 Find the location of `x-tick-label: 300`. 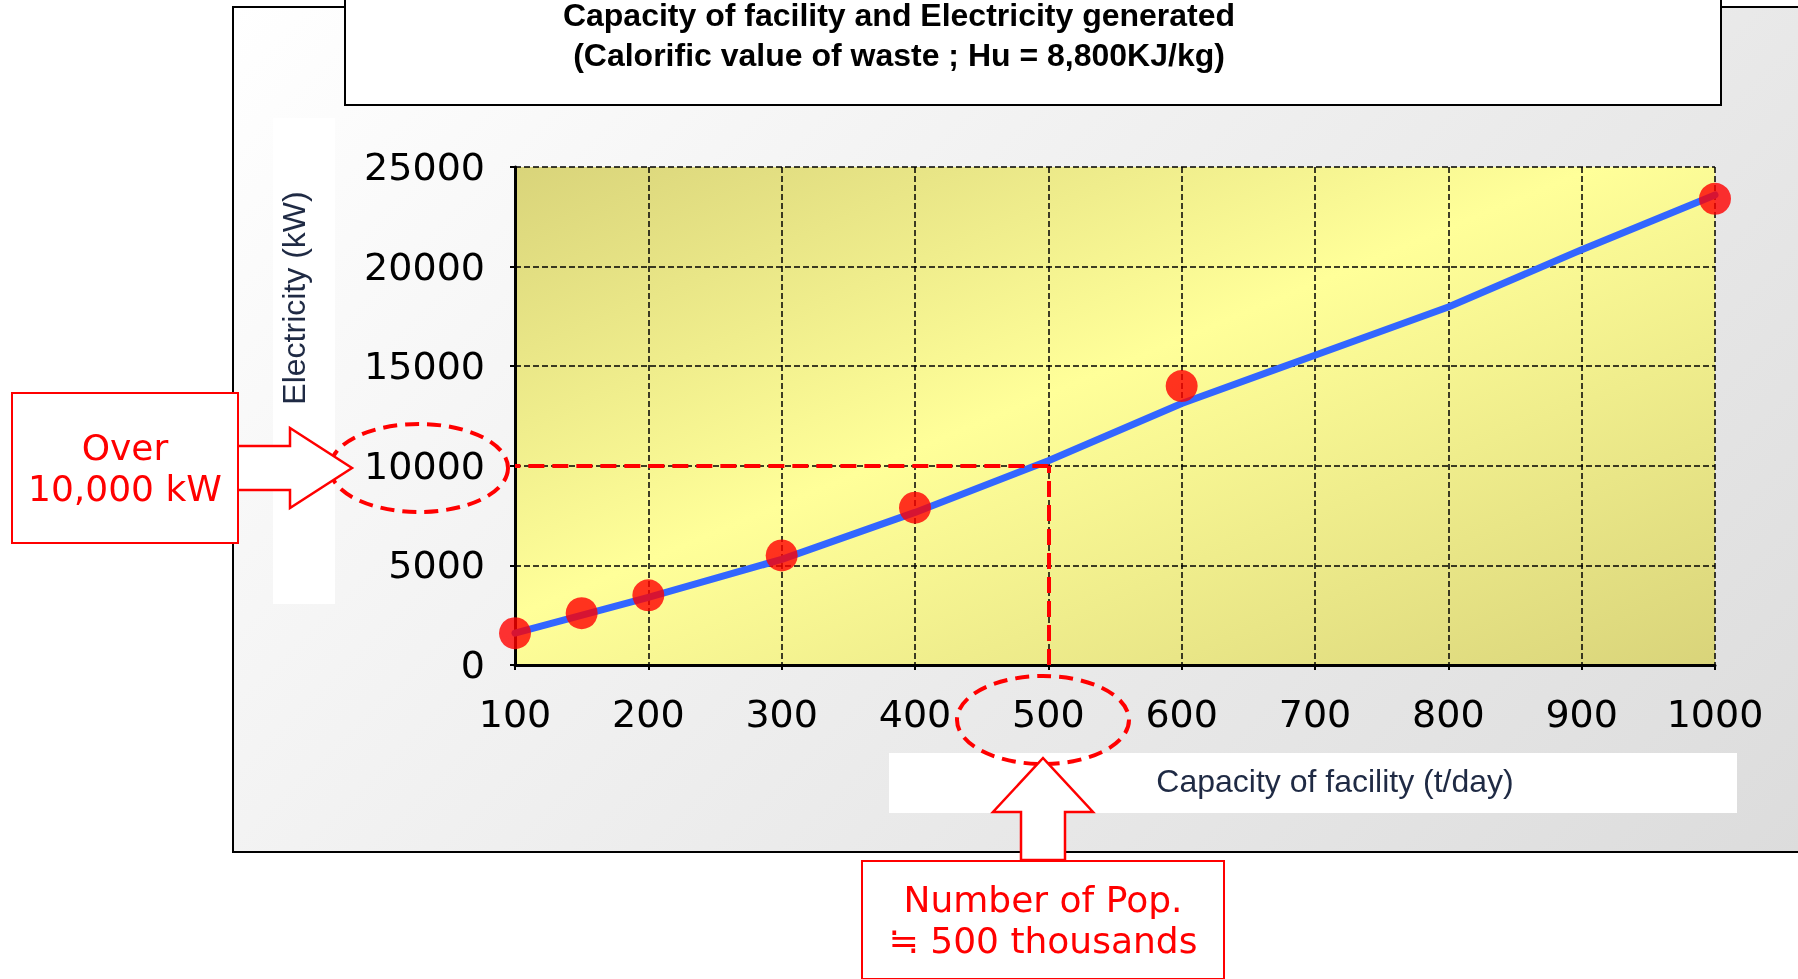

x-tick-label: 300 is located at coordinates (781, 714).